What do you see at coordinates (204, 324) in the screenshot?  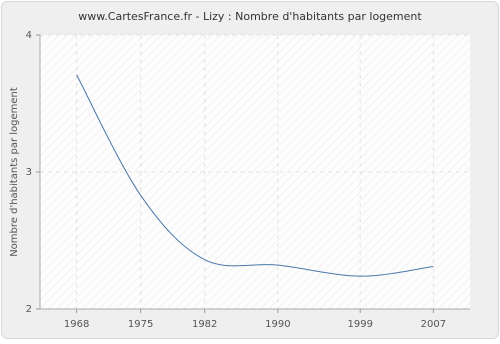 I see `x-tick-label: 1982` at bounding box center [204, 324].